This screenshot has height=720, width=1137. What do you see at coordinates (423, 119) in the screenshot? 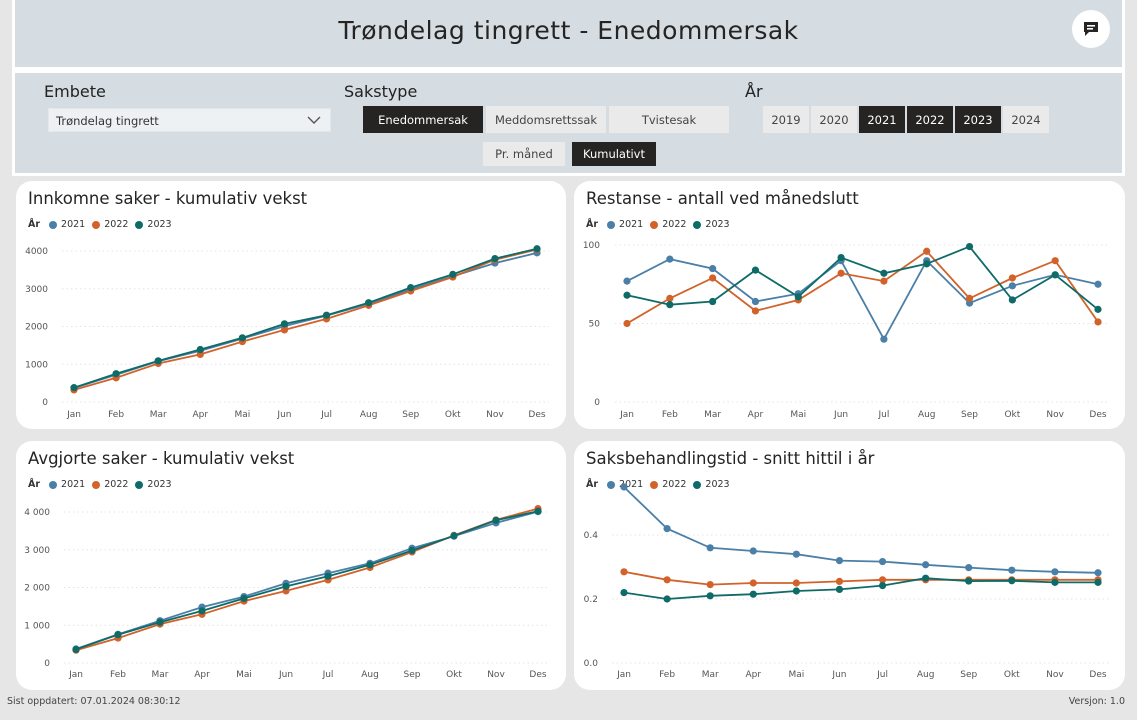
I see `sakstype-enedommersak: Enedommersak` at bounding box center [423, 119].